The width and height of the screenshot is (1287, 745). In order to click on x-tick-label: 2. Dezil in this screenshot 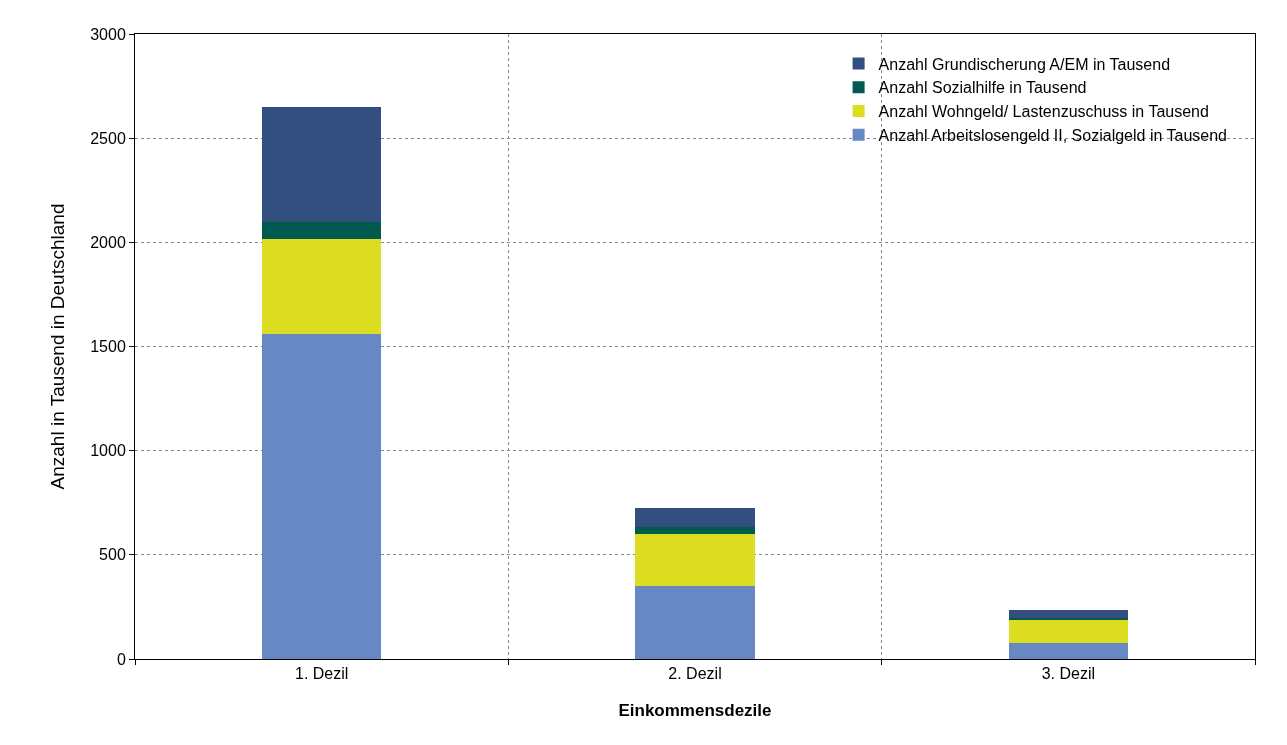, I will do `click(695, 674)`.